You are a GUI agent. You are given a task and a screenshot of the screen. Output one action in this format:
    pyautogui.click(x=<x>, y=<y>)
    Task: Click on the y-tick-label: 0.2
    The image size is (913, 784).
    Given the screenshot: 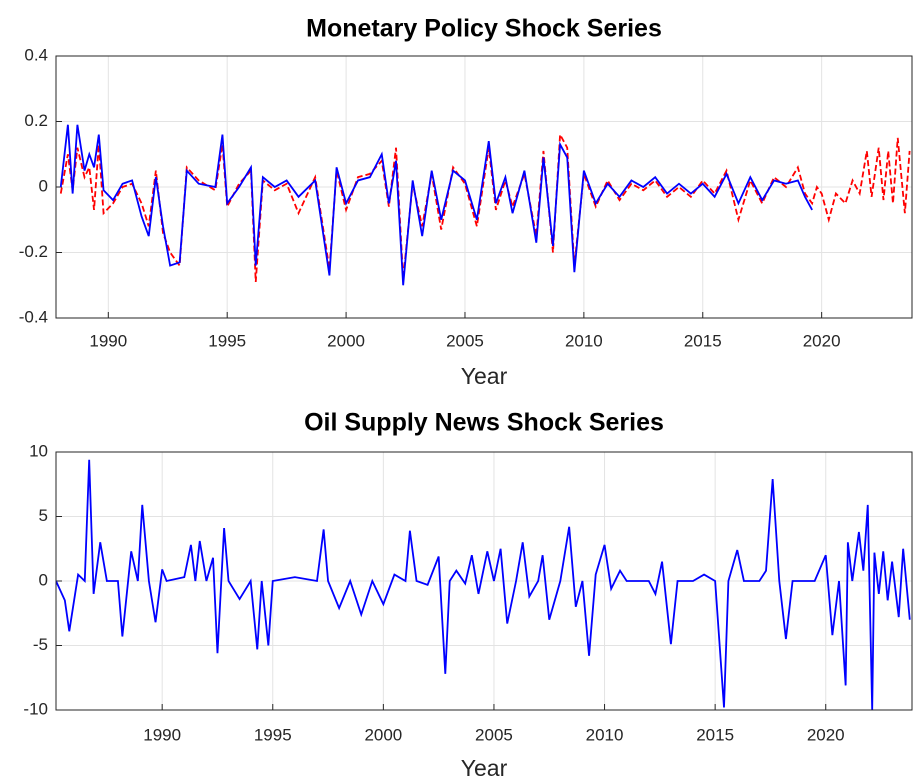 What is the action you would take?
    pyautogui.click(x=36, y=120)
    